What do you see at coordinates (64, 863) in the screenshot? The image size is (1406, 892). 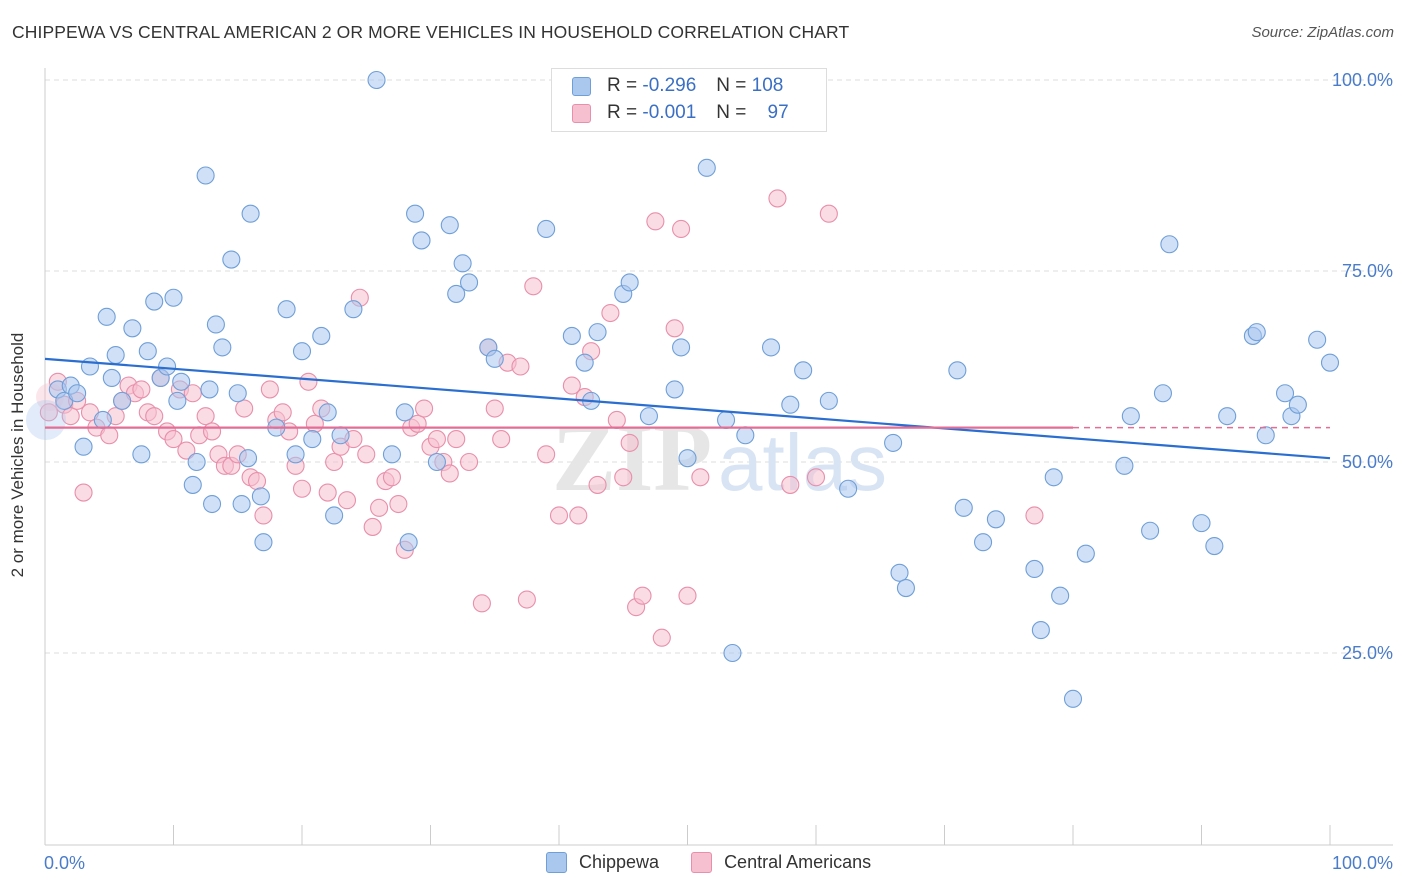 I see `x-tick-label: 0.0%` at bounding box center [64, 863].